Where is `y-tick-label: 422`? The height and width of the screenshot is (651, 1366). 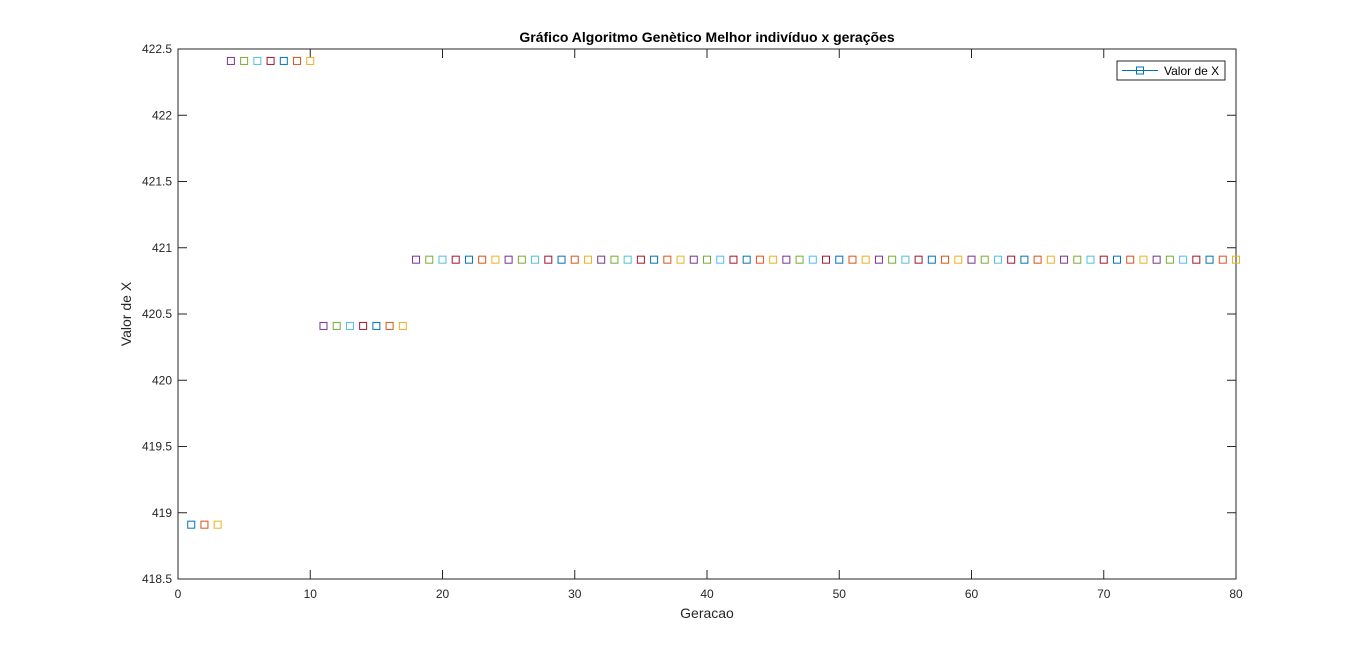
y-tick-label: 422 is located at coordinates (162, 115).